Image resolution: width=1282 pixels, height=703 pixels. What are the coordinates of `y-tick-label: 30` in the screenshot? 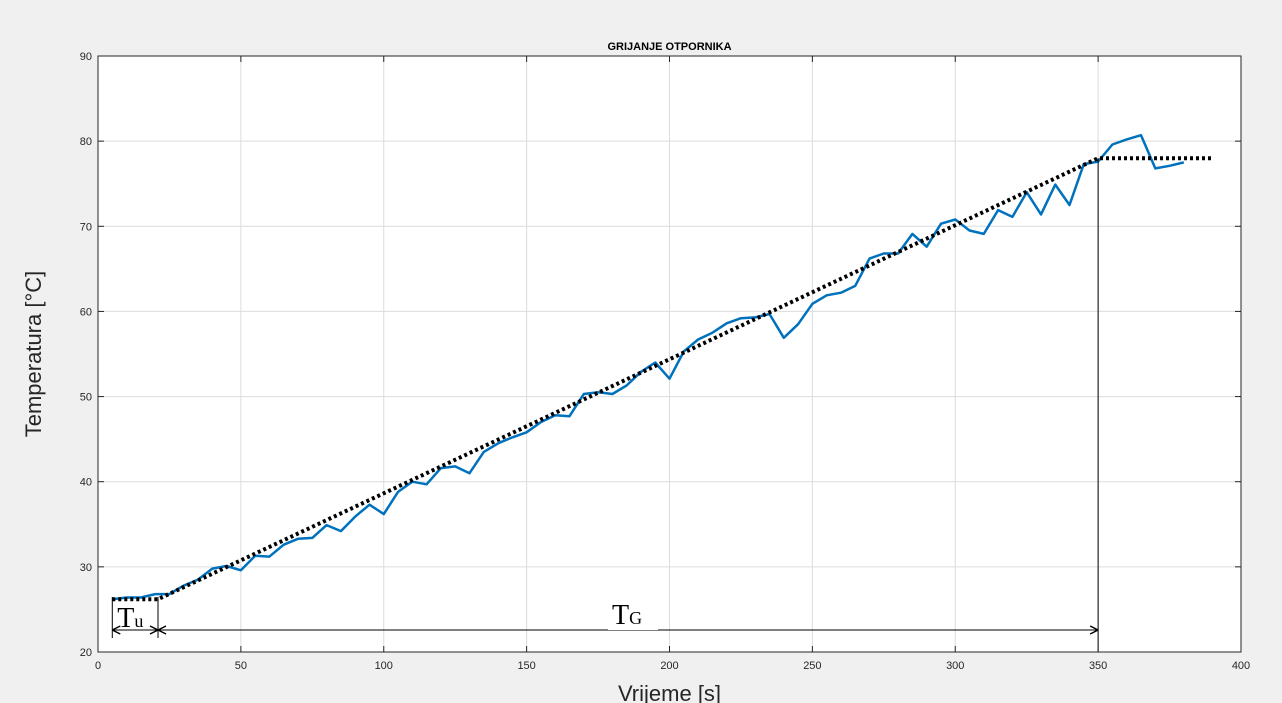 It's located at (86, 568).